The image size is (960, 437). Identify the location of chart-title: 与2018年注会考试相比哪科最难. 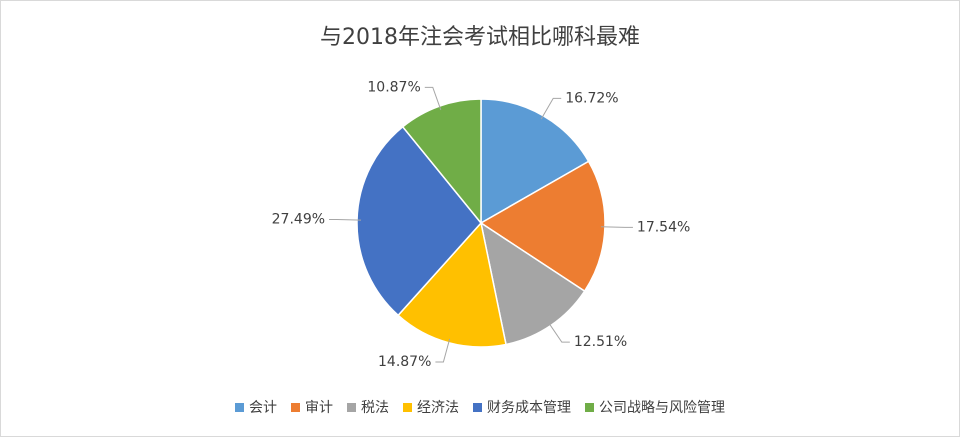
(480, 37).